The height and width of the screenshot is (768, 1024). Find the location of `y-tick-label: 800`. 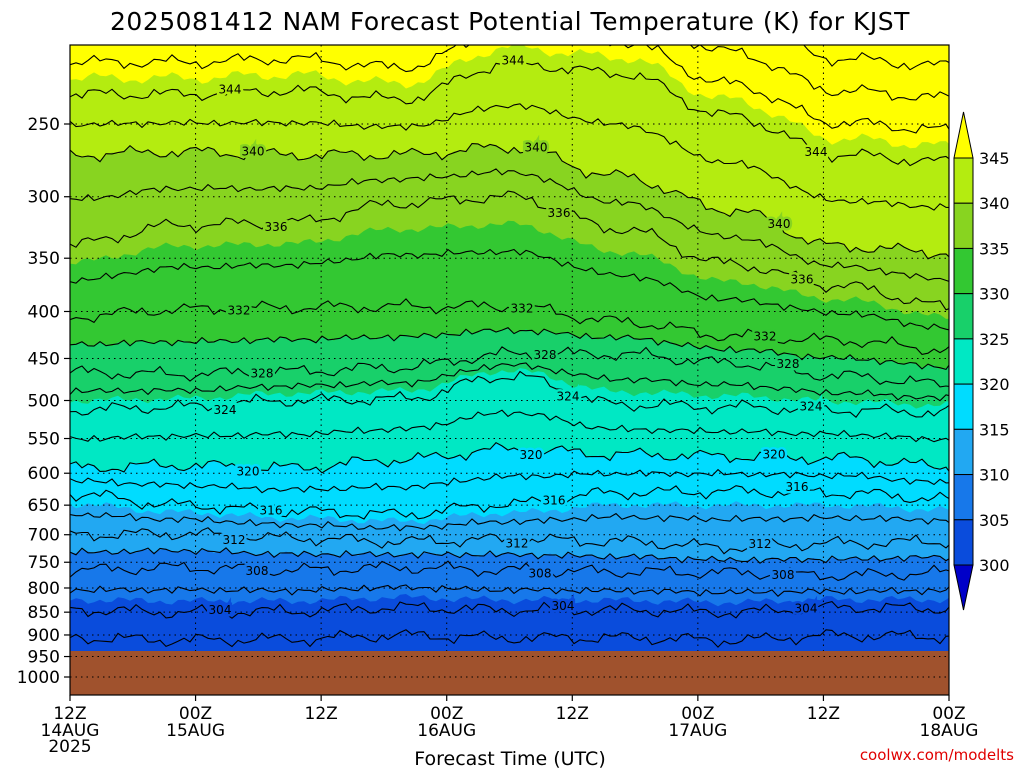

y-tick-label: 800 is located at coordinates (44, 589).